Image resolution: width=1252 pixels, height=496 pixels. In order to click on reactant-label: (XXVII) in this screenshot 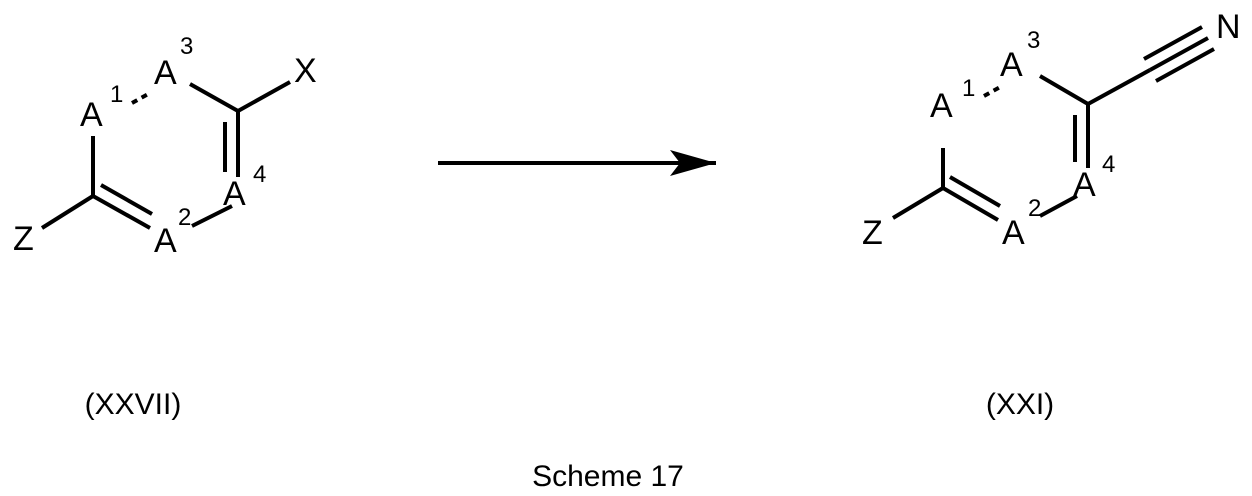, I will do `click(133, 404)`.